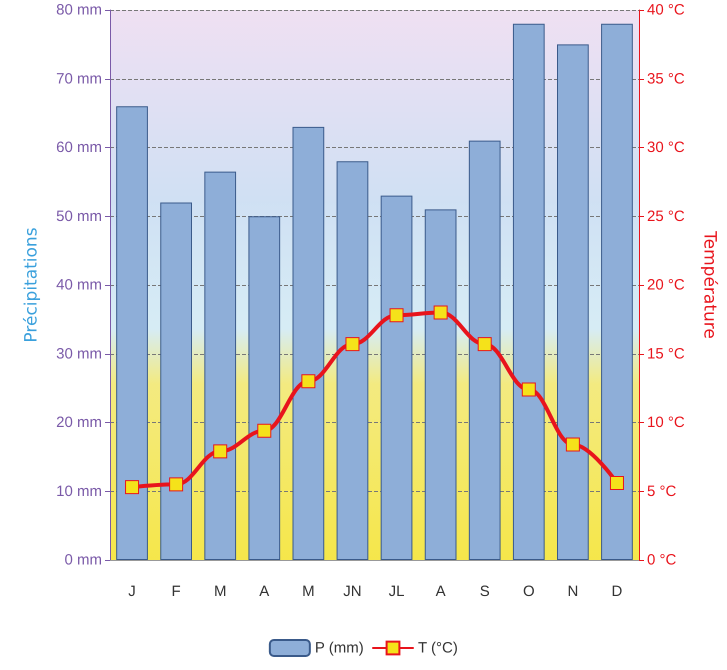 The image size is (727, 670). What do you see at coordinates (662, 560) in the screenshot?
I see `y2-tick-label: 0 °C` at bounding box center [662, 560].